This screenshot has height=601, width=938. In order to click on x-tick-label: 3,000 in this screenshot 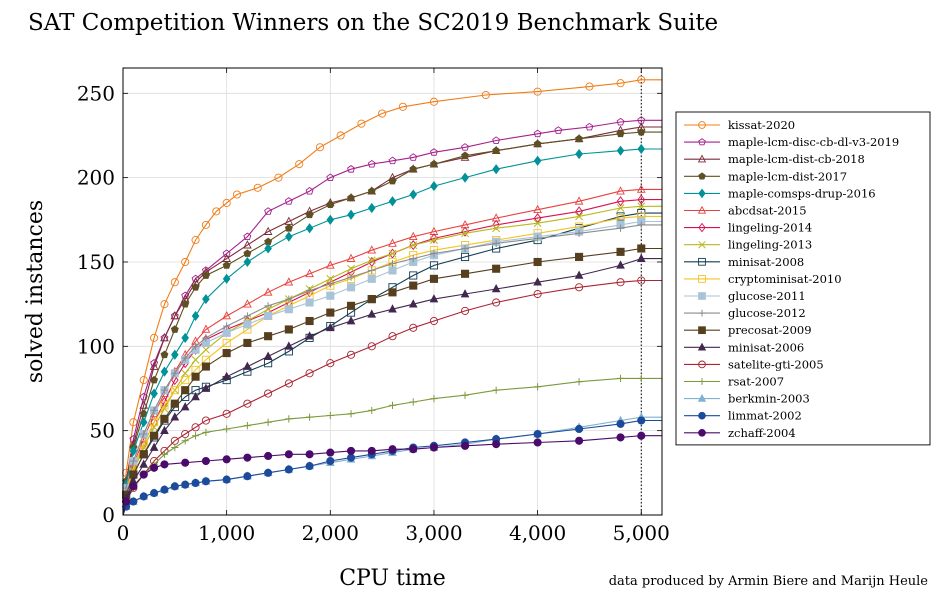, I will do `click(433, 533)`.